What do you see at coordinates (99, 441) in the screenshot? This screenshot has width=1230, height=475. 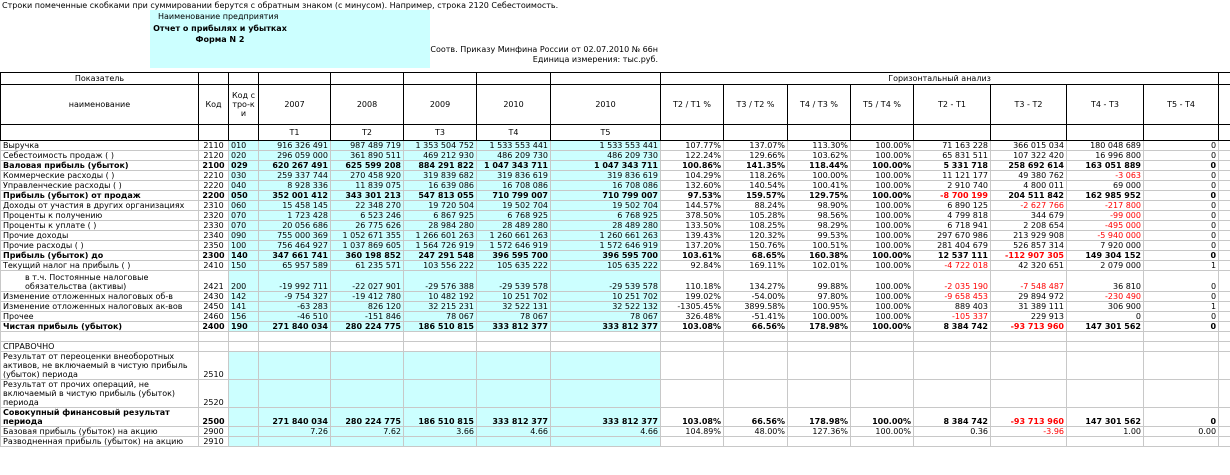 I see `cell: Разводненная прибыль (убыток) на акцию` at bounding box center [99, 441].